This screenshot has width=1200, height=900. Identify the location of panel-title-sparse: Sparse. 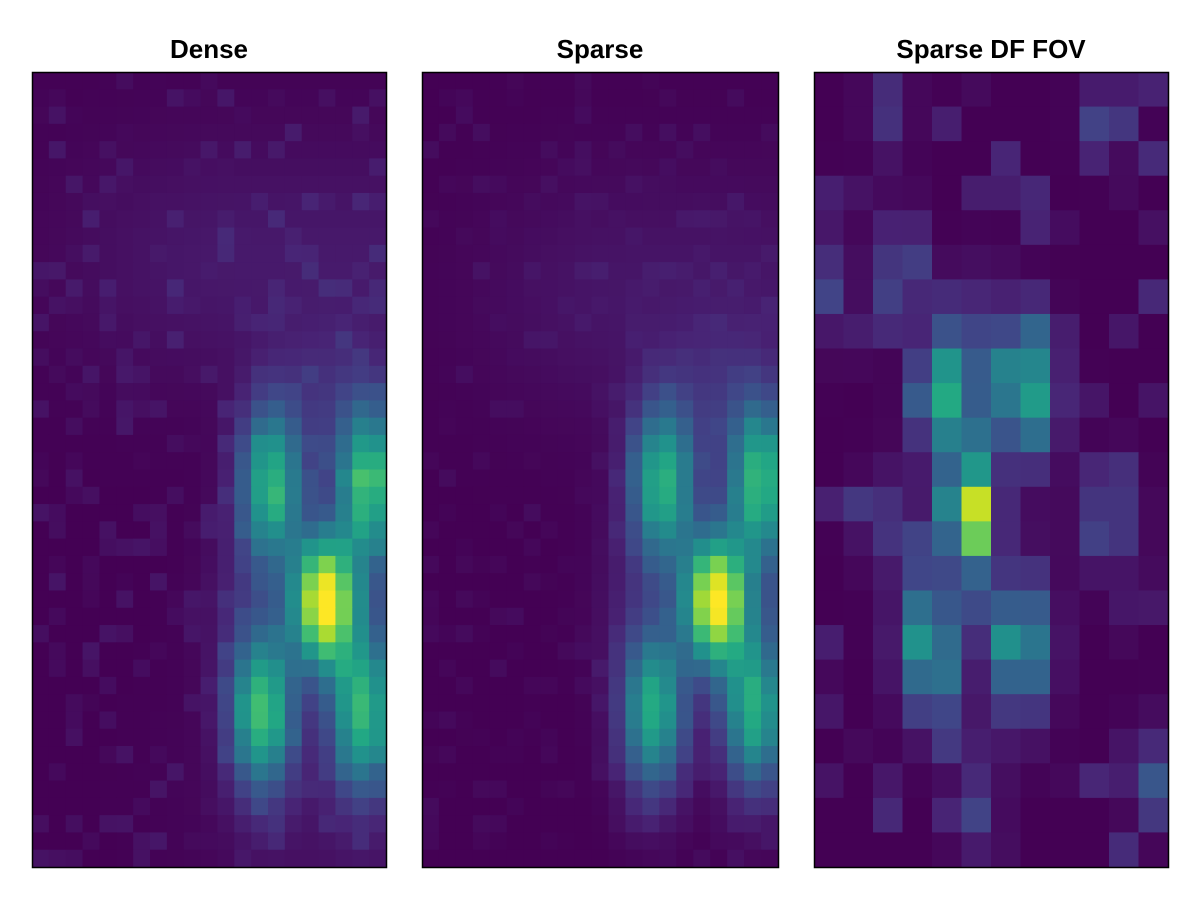
(600, 49).